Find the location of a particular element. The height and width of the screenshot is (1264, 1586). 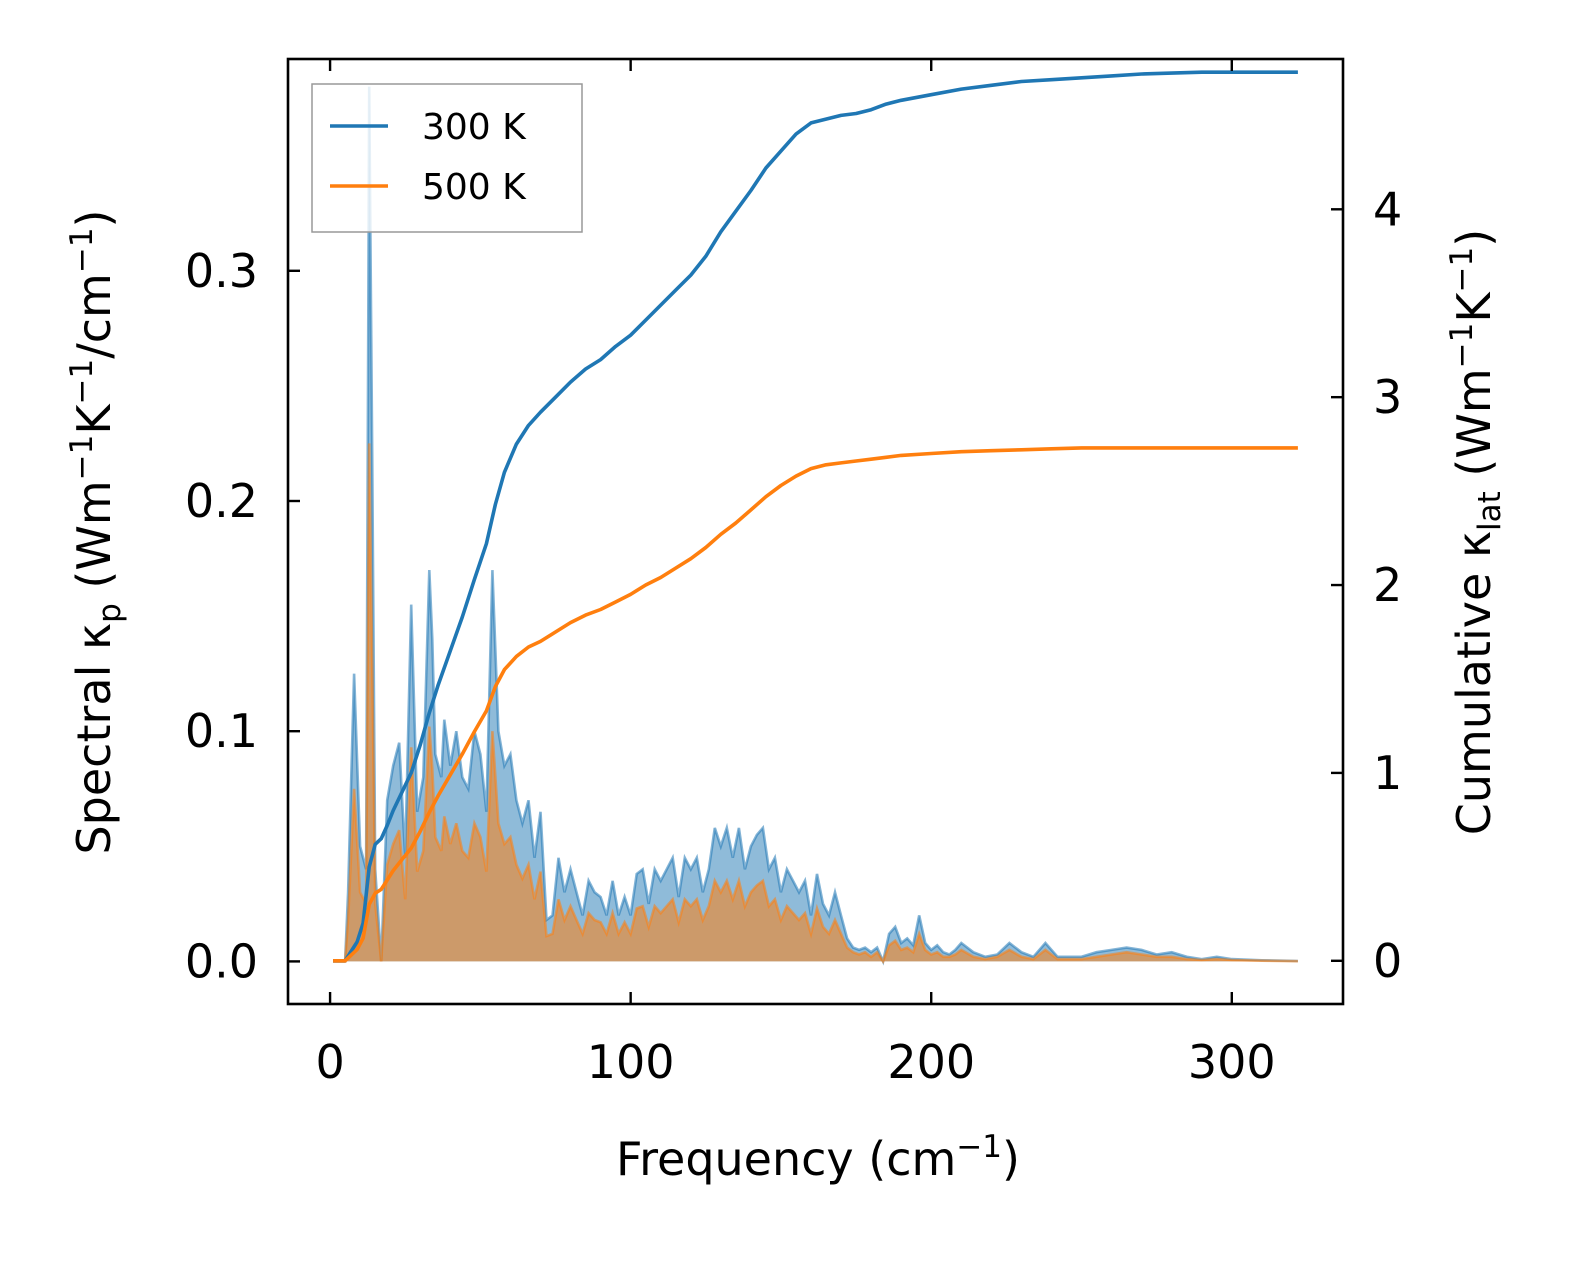

y-left-tick-label: 0.1 is located at coordinates (221, 731).